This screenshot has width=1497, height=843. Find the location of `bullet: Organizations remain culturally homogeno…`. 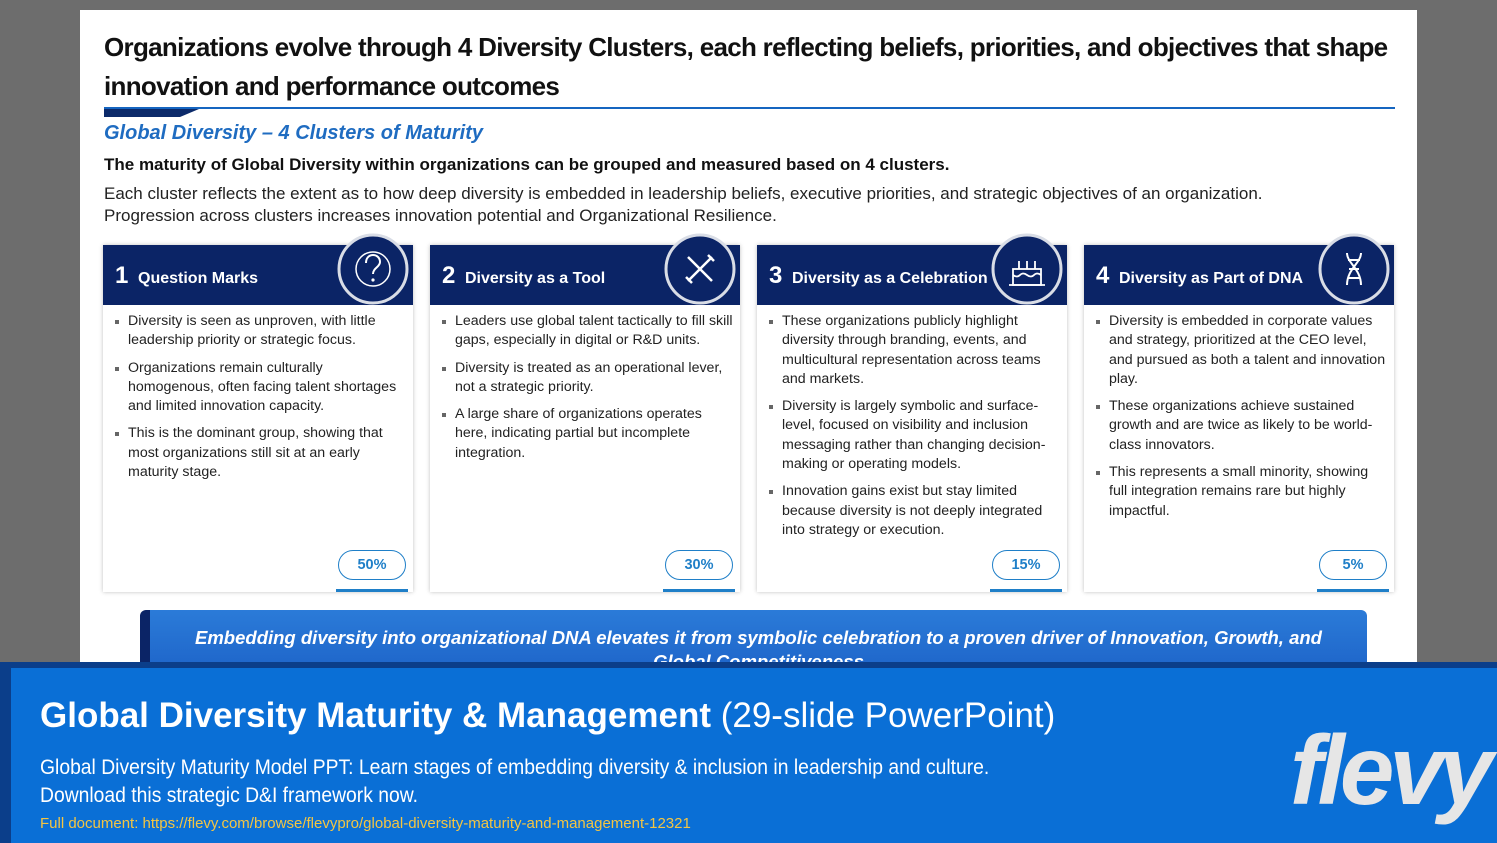

bullet: Organizations remain culturally homogeno… is located at coordinates (261, 388).